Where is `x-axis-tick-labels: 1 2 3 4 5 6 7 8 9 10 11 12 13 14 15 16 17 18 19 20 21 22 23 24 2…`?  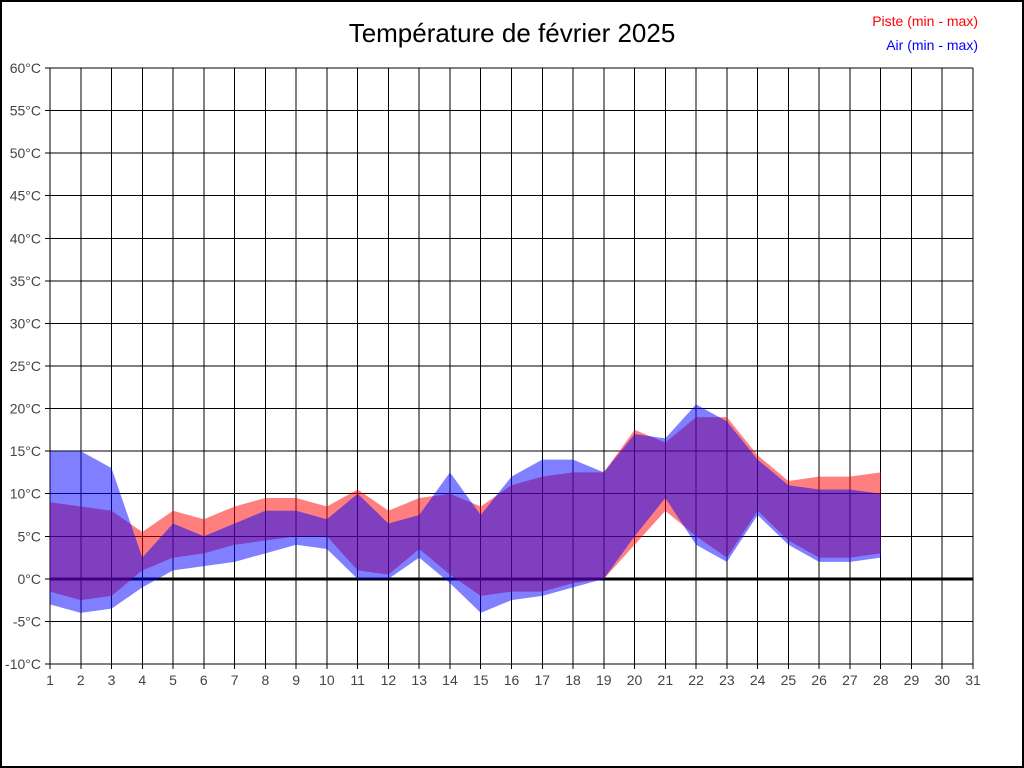 x-axis-tick-labels: 1 2 3 4 5 6 7 8 9 10 11 12 13 14 15 16 17 18 19 20 21 22 23 24 2… is located at coordinates (513, 680).